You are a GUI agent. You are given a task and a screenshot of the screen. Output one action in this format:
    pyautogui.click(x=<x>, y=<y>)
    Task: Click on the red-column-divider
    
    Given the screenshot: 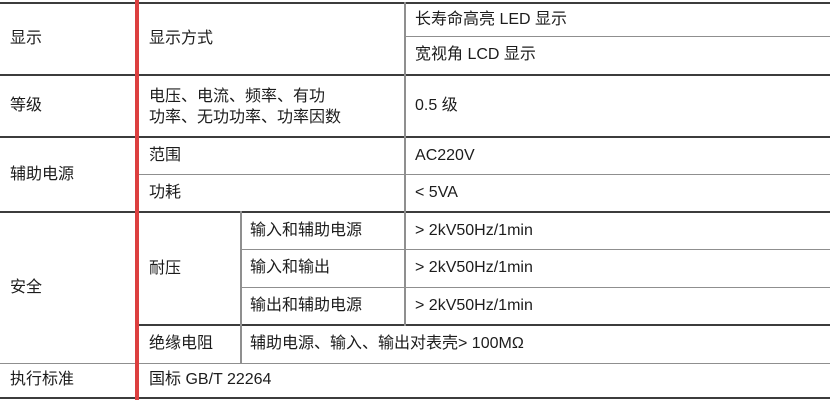 What is the action you would take?
    pyautogui.click(x=137, y=200)
    